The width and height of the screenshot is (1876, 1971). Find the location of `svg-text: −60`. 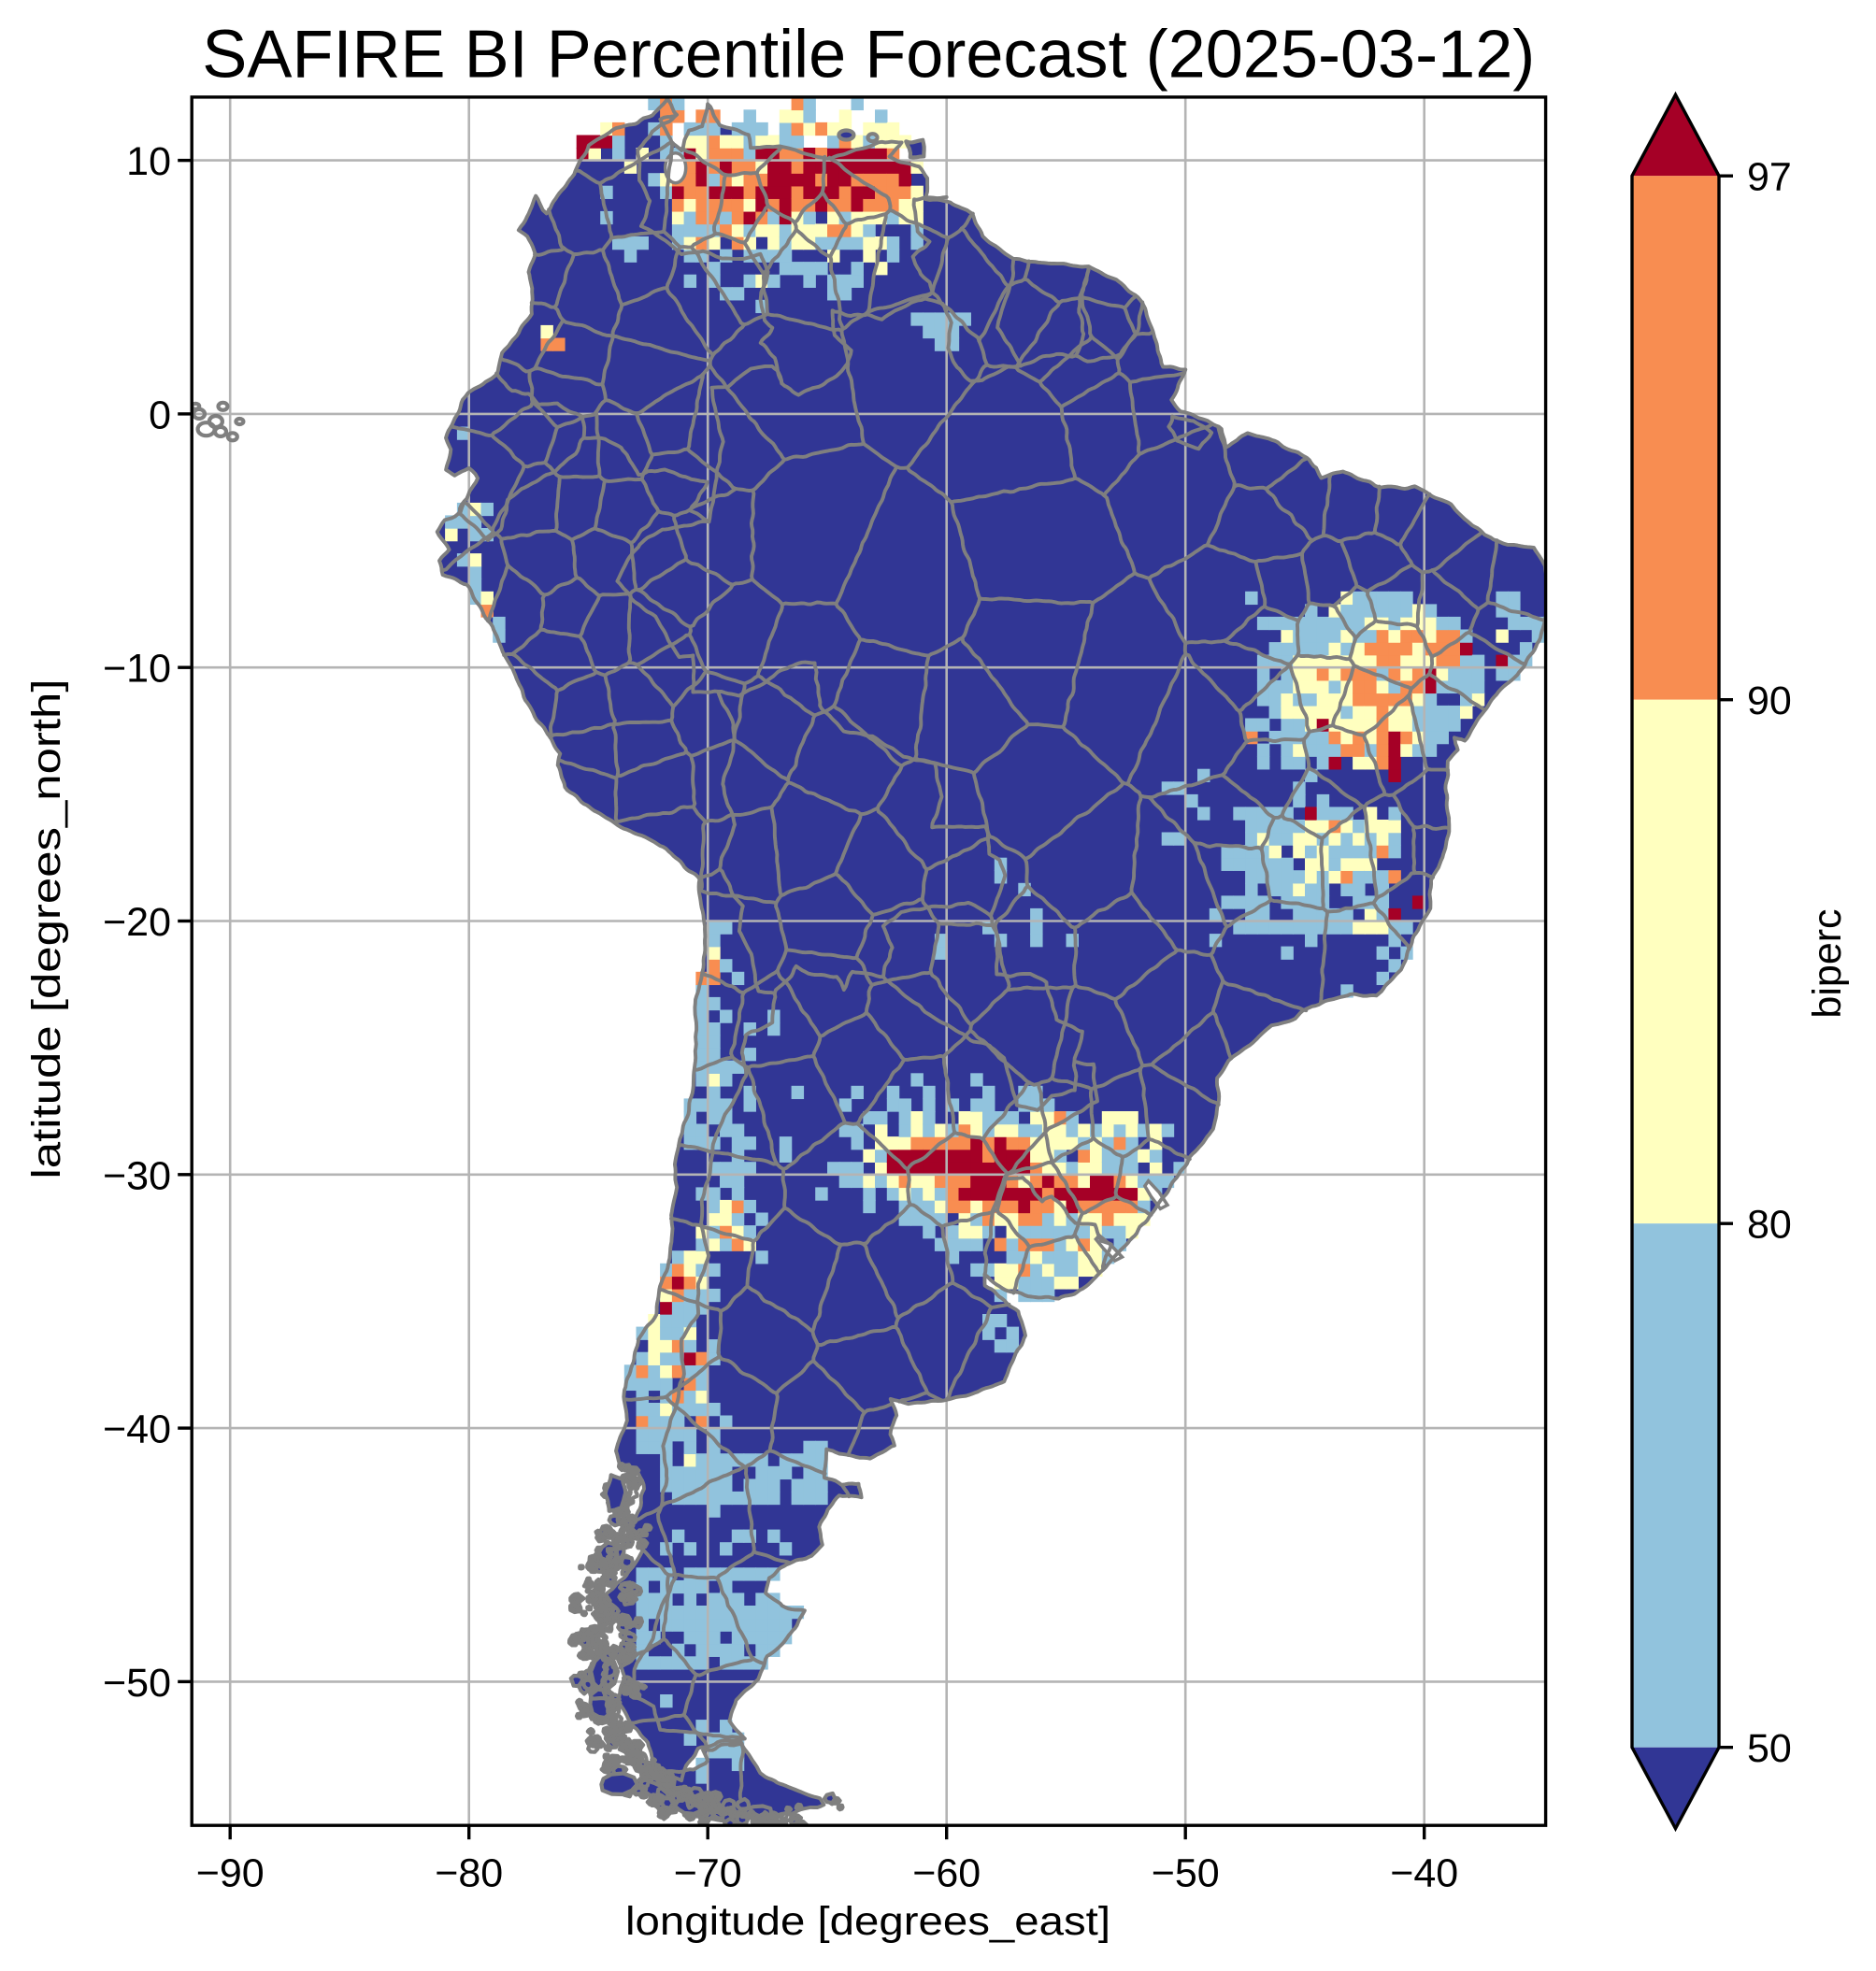

svg-text: −60 is located at coordinates (947, 1873).